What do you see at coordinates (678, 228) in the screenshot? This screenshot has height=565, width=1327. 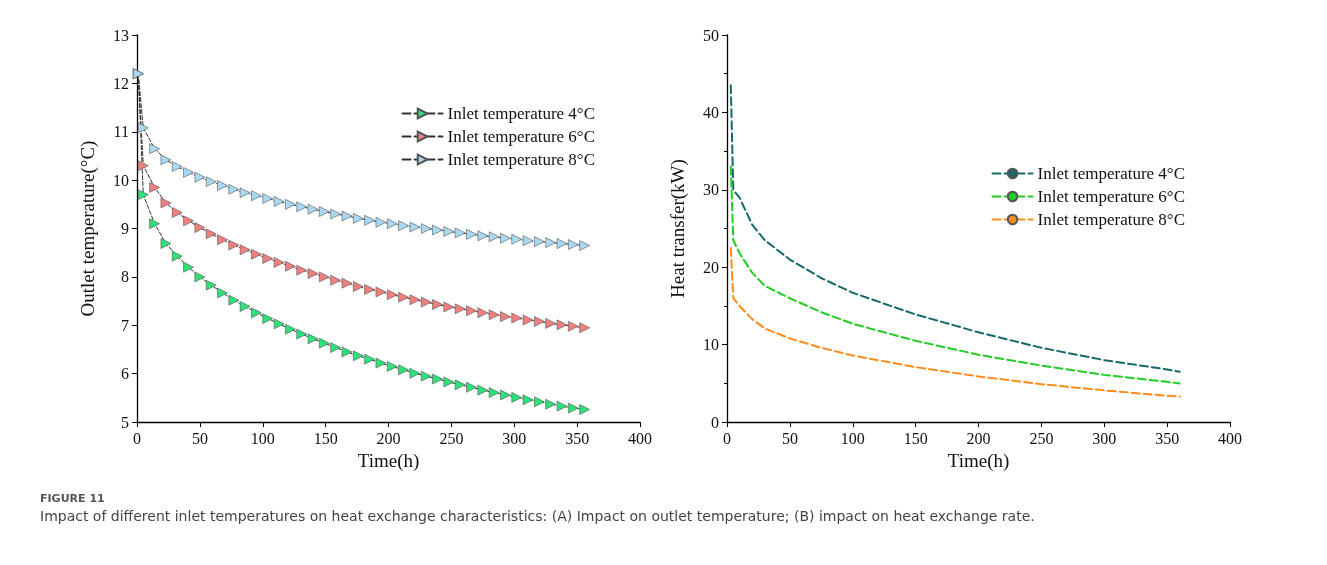 I see `y-axis-title: Heat transfer(kW)` at bounding box center [678, 228].